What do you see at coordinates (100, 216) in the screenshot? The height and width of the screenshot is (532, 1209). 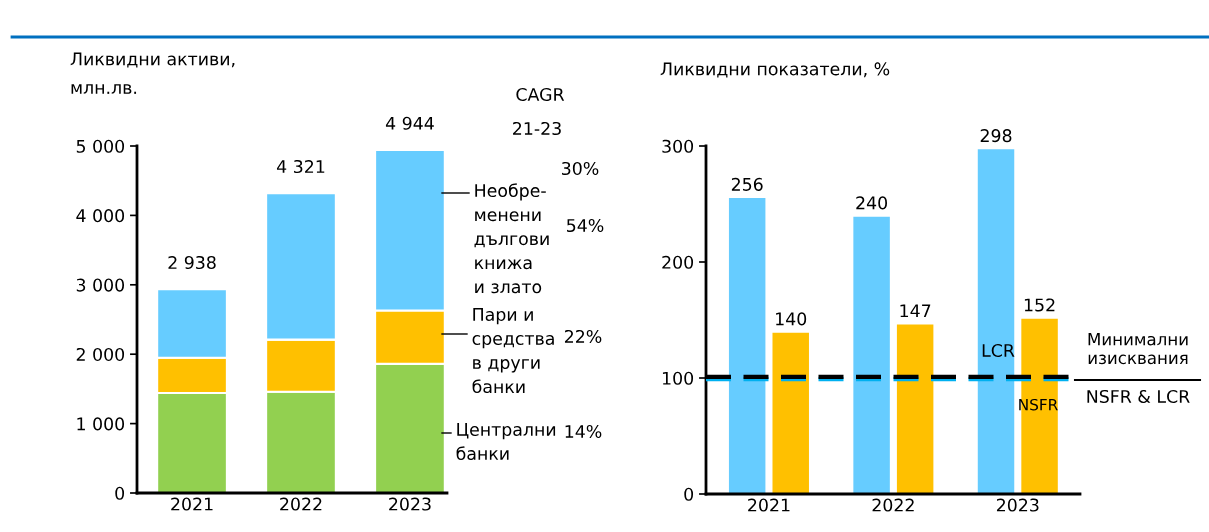 I see `y-tick-label: 4 000` at bounding box center [100, 216].